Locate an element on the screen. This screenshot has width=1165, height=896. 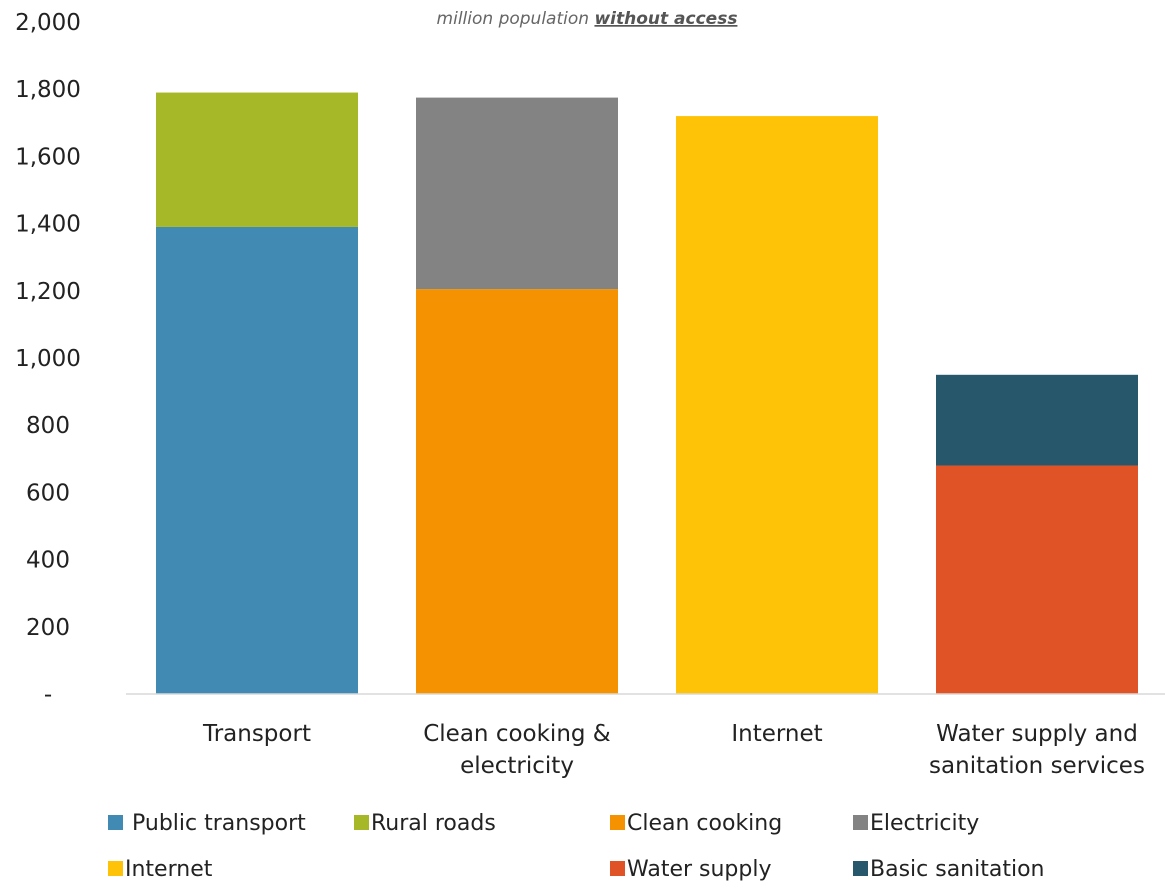
y-tick-label: 1,200 is located at coordinates (48, 292).